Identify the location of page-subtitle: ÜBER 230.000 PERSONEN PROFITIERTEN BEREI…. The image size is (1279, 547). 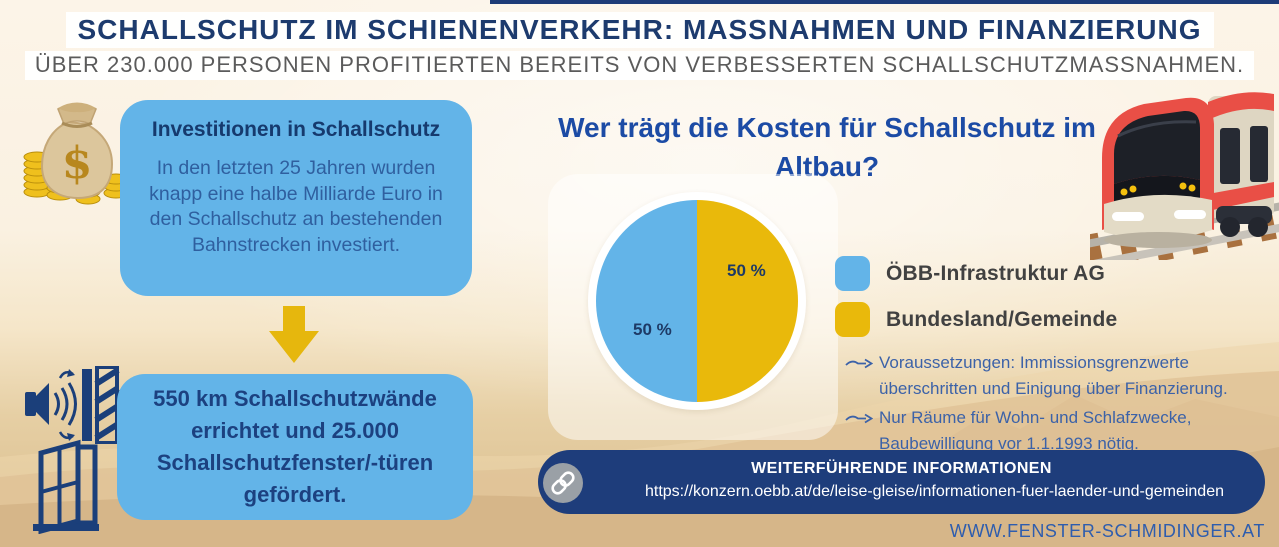
(639, 65).